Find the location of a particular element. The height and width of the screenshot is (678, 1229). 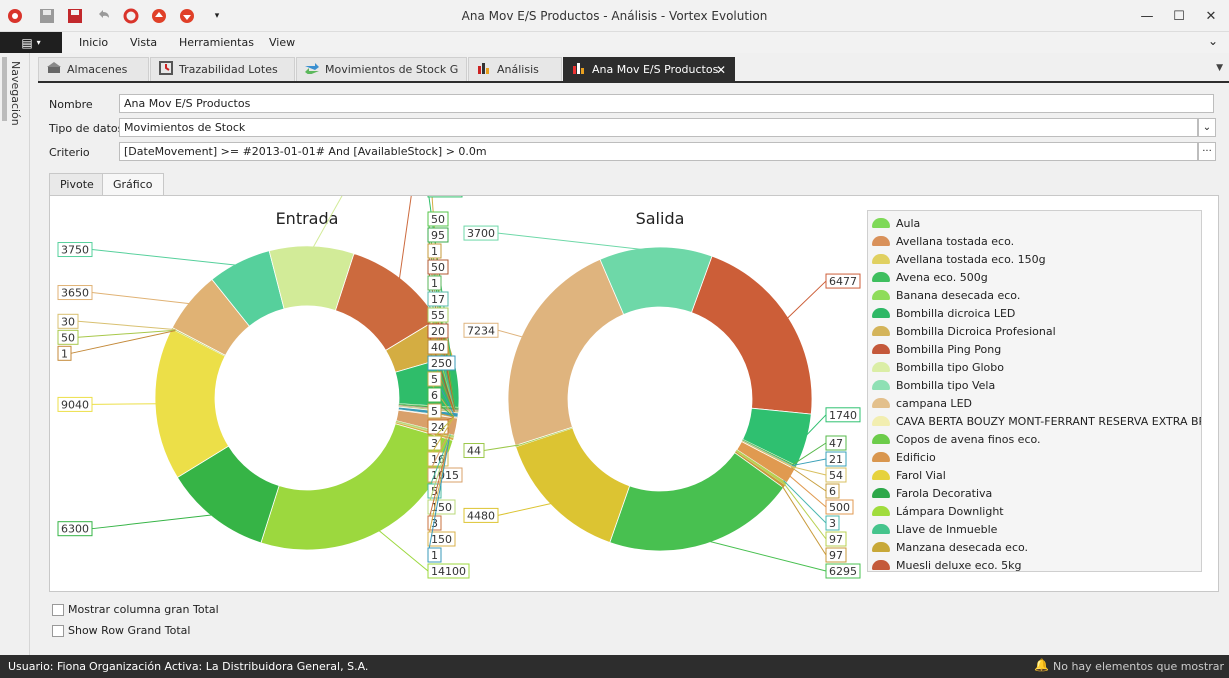

customize-icon: ▾ is located at coordinates (217, 16).